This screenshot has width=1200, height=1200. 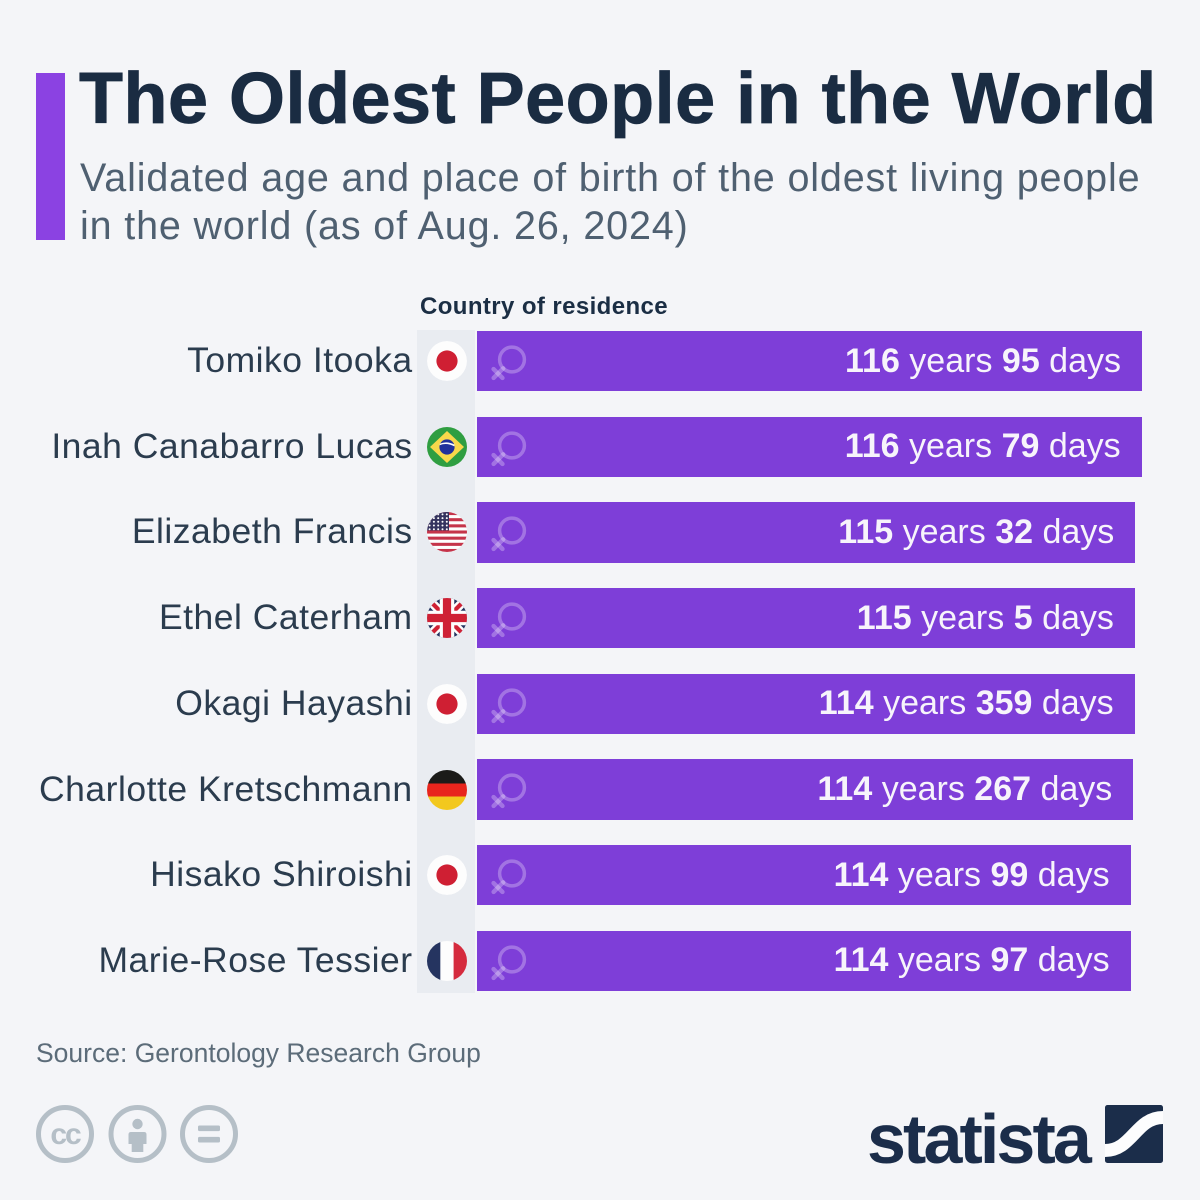 What do you see at coordinates (65, 1134) in the screenshot?
I see `svg-text: cc` at bounding box center [65, 1134].